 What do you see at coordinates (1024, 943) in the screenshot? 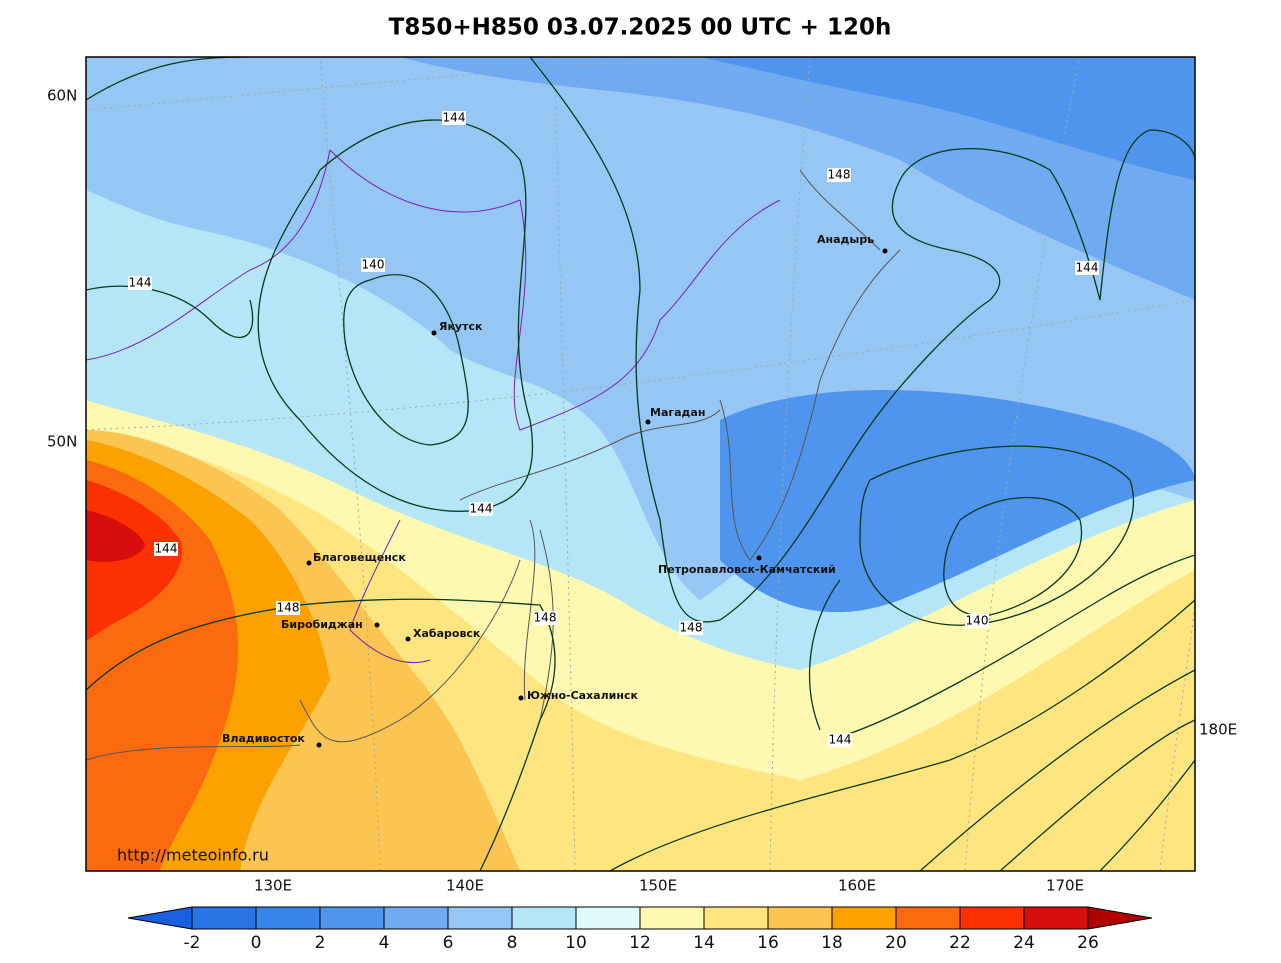
I see `colorbar-label: 24` at bounding box center [1024, 943].